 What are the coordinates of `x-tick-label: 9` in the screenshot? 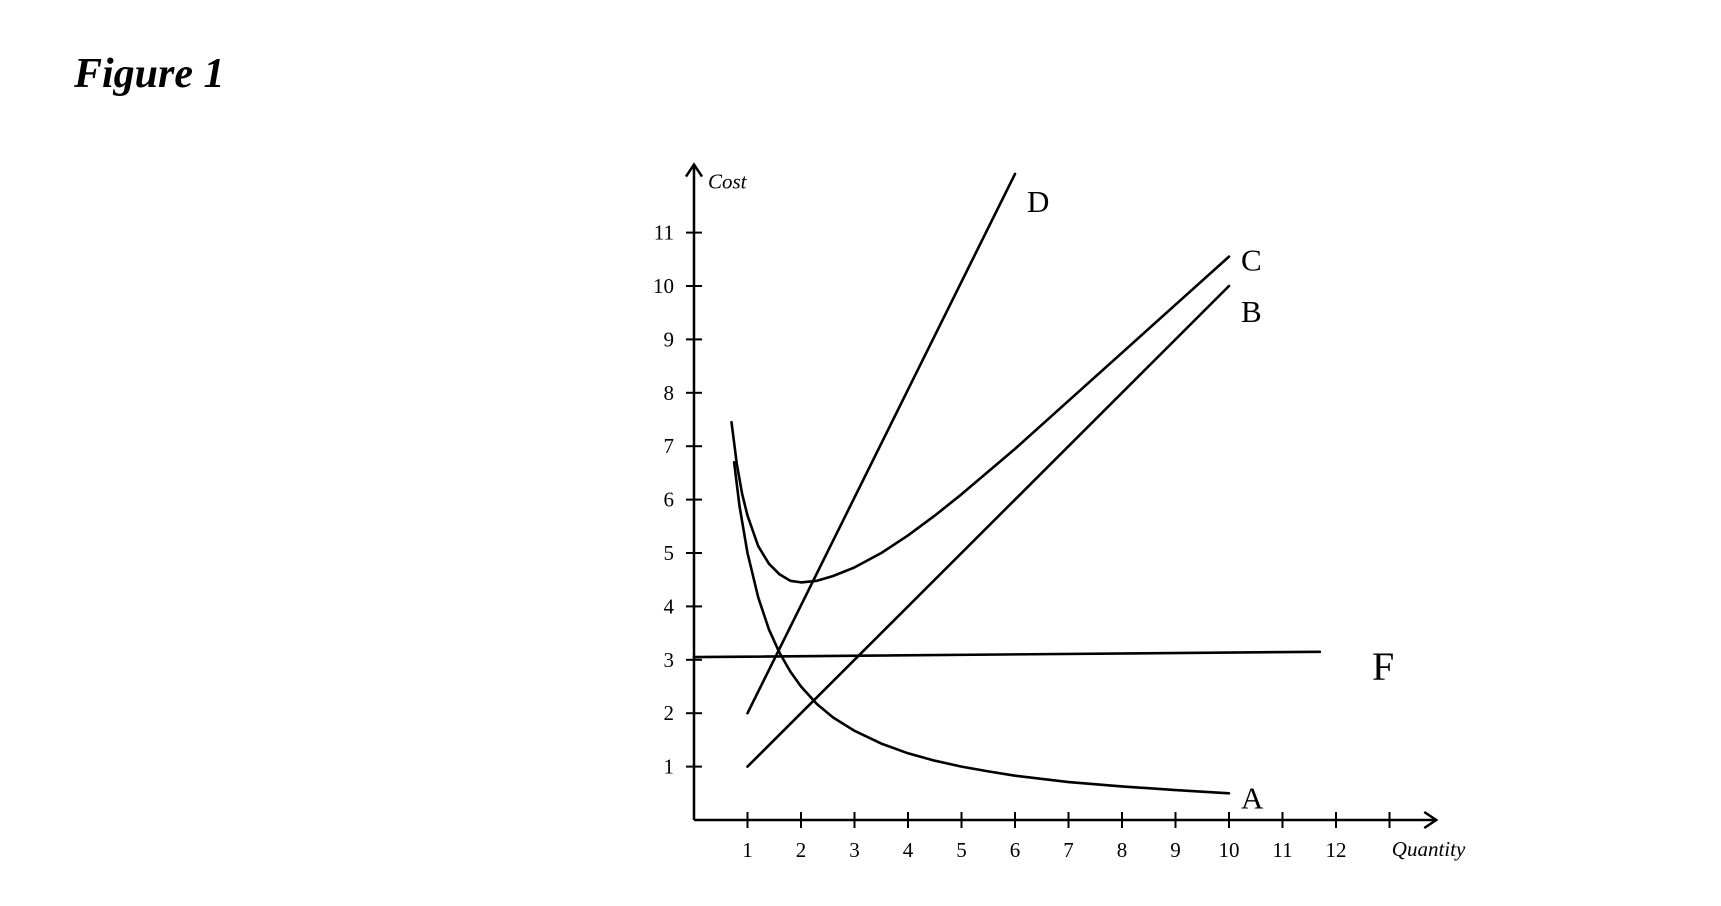 It's located at (1175, 850).